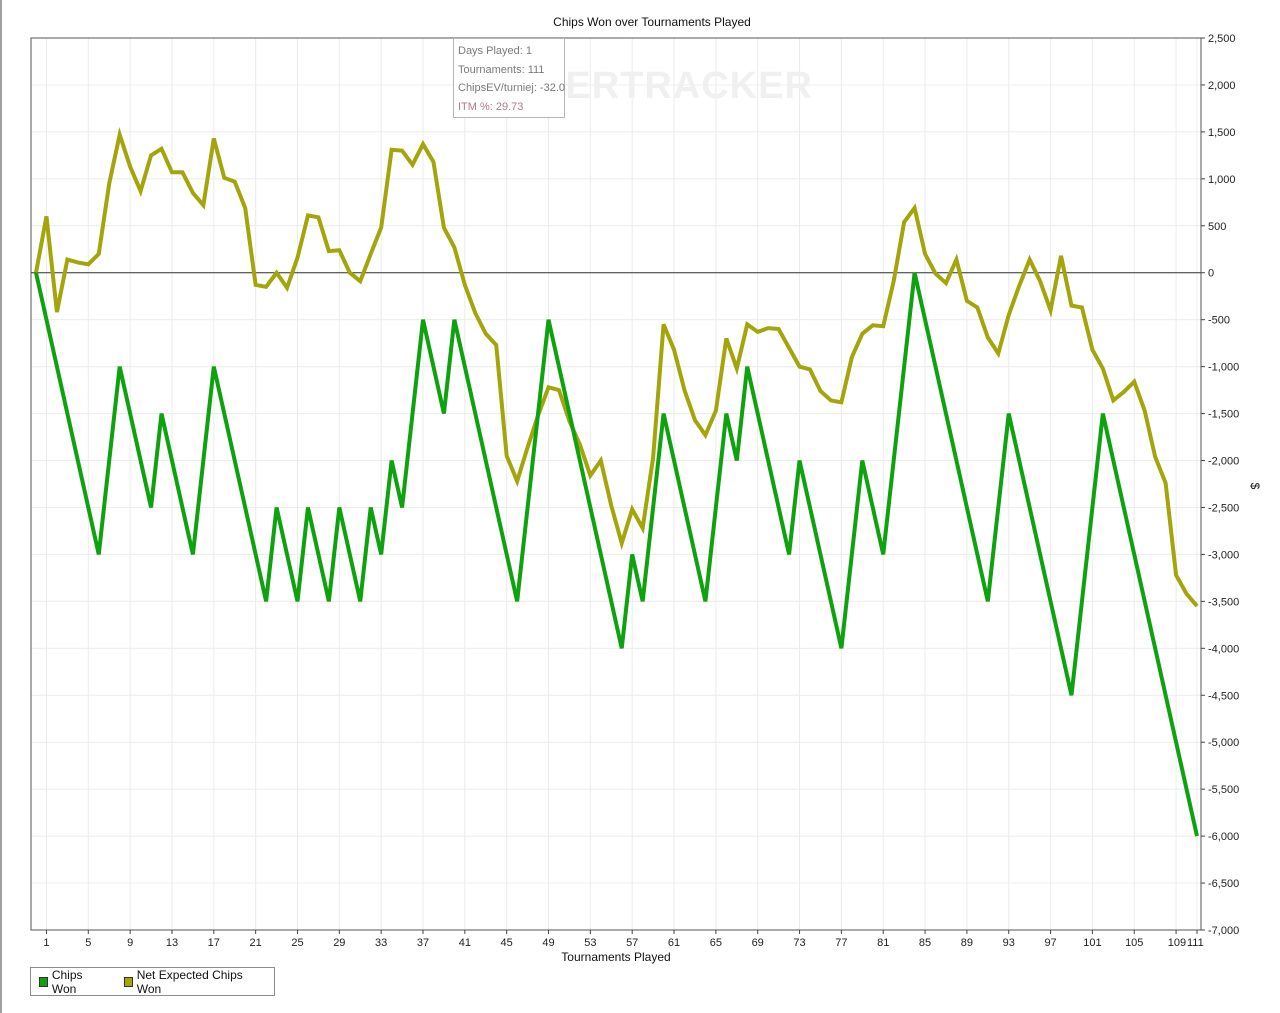 This screenshot has width=1280, height=1013. What do you see at coordinates (1222, 86) in the screenshot?
I see `y-tick-label: 2,000` at bounding box center [1222, 86].